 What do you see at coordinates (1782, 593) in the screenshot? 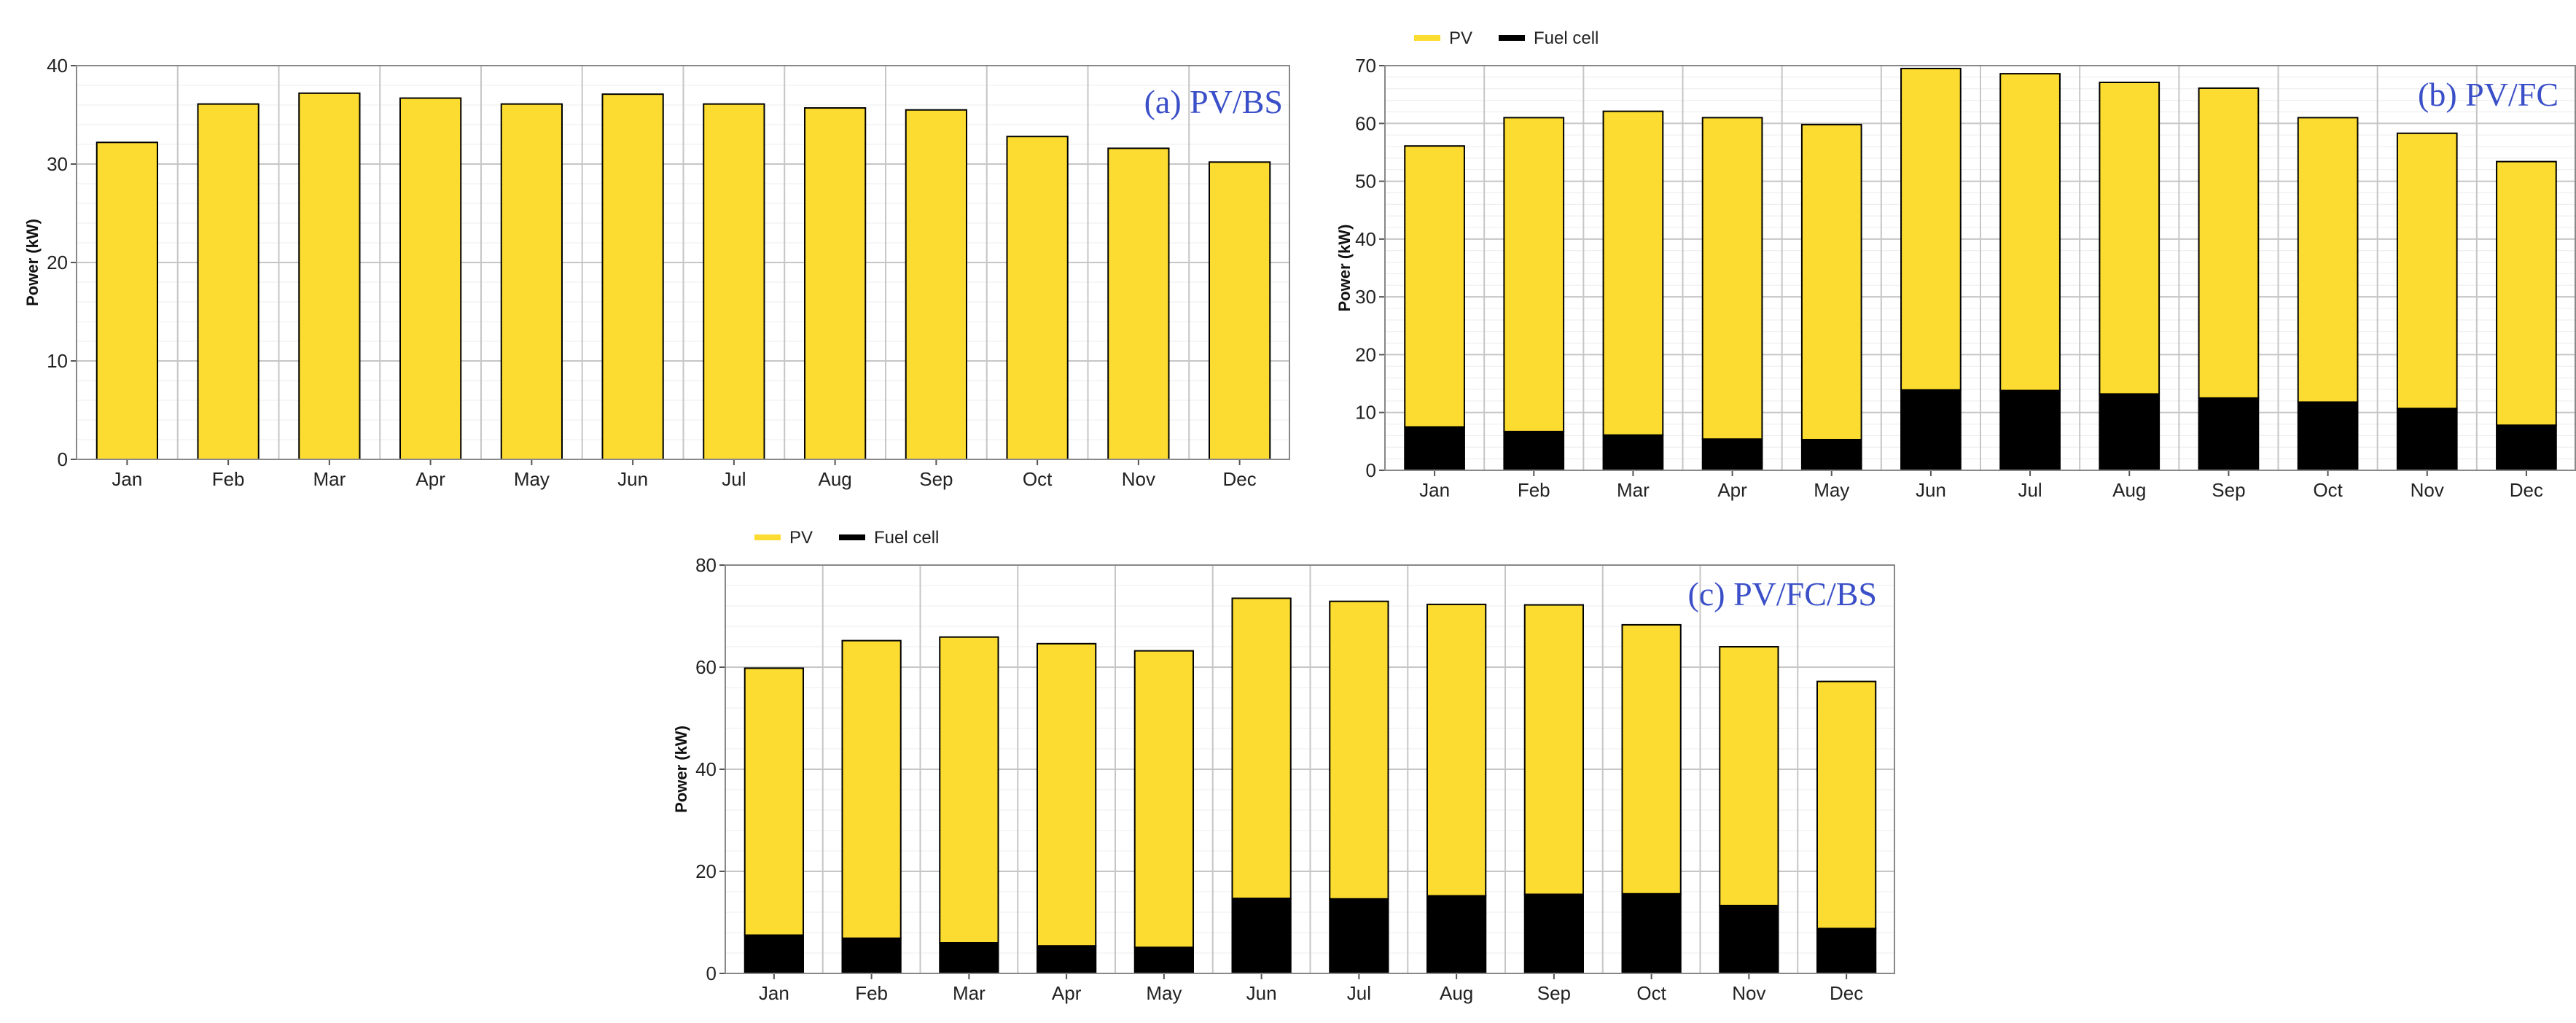
I see `panel-title: (c) PV/FC/BS` at bounding box center [1782, 593].